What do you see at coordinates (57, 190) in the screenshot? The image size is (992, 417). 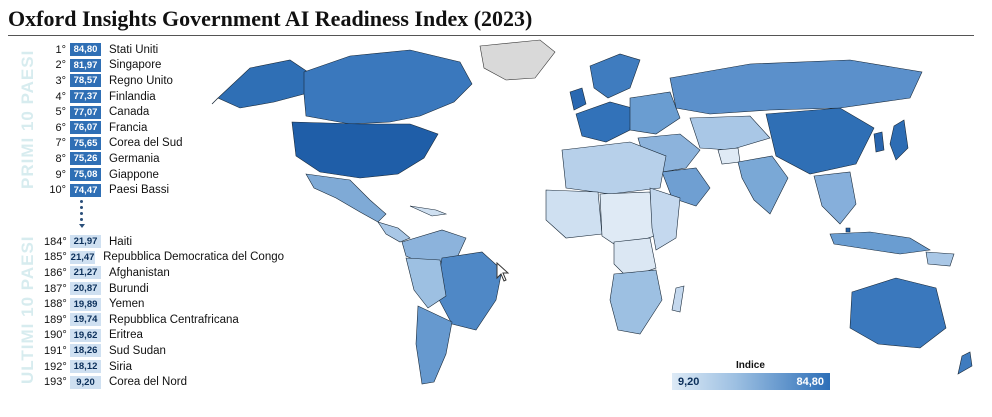 I see `rank-number: 10°` at bounding box center [57, 190].